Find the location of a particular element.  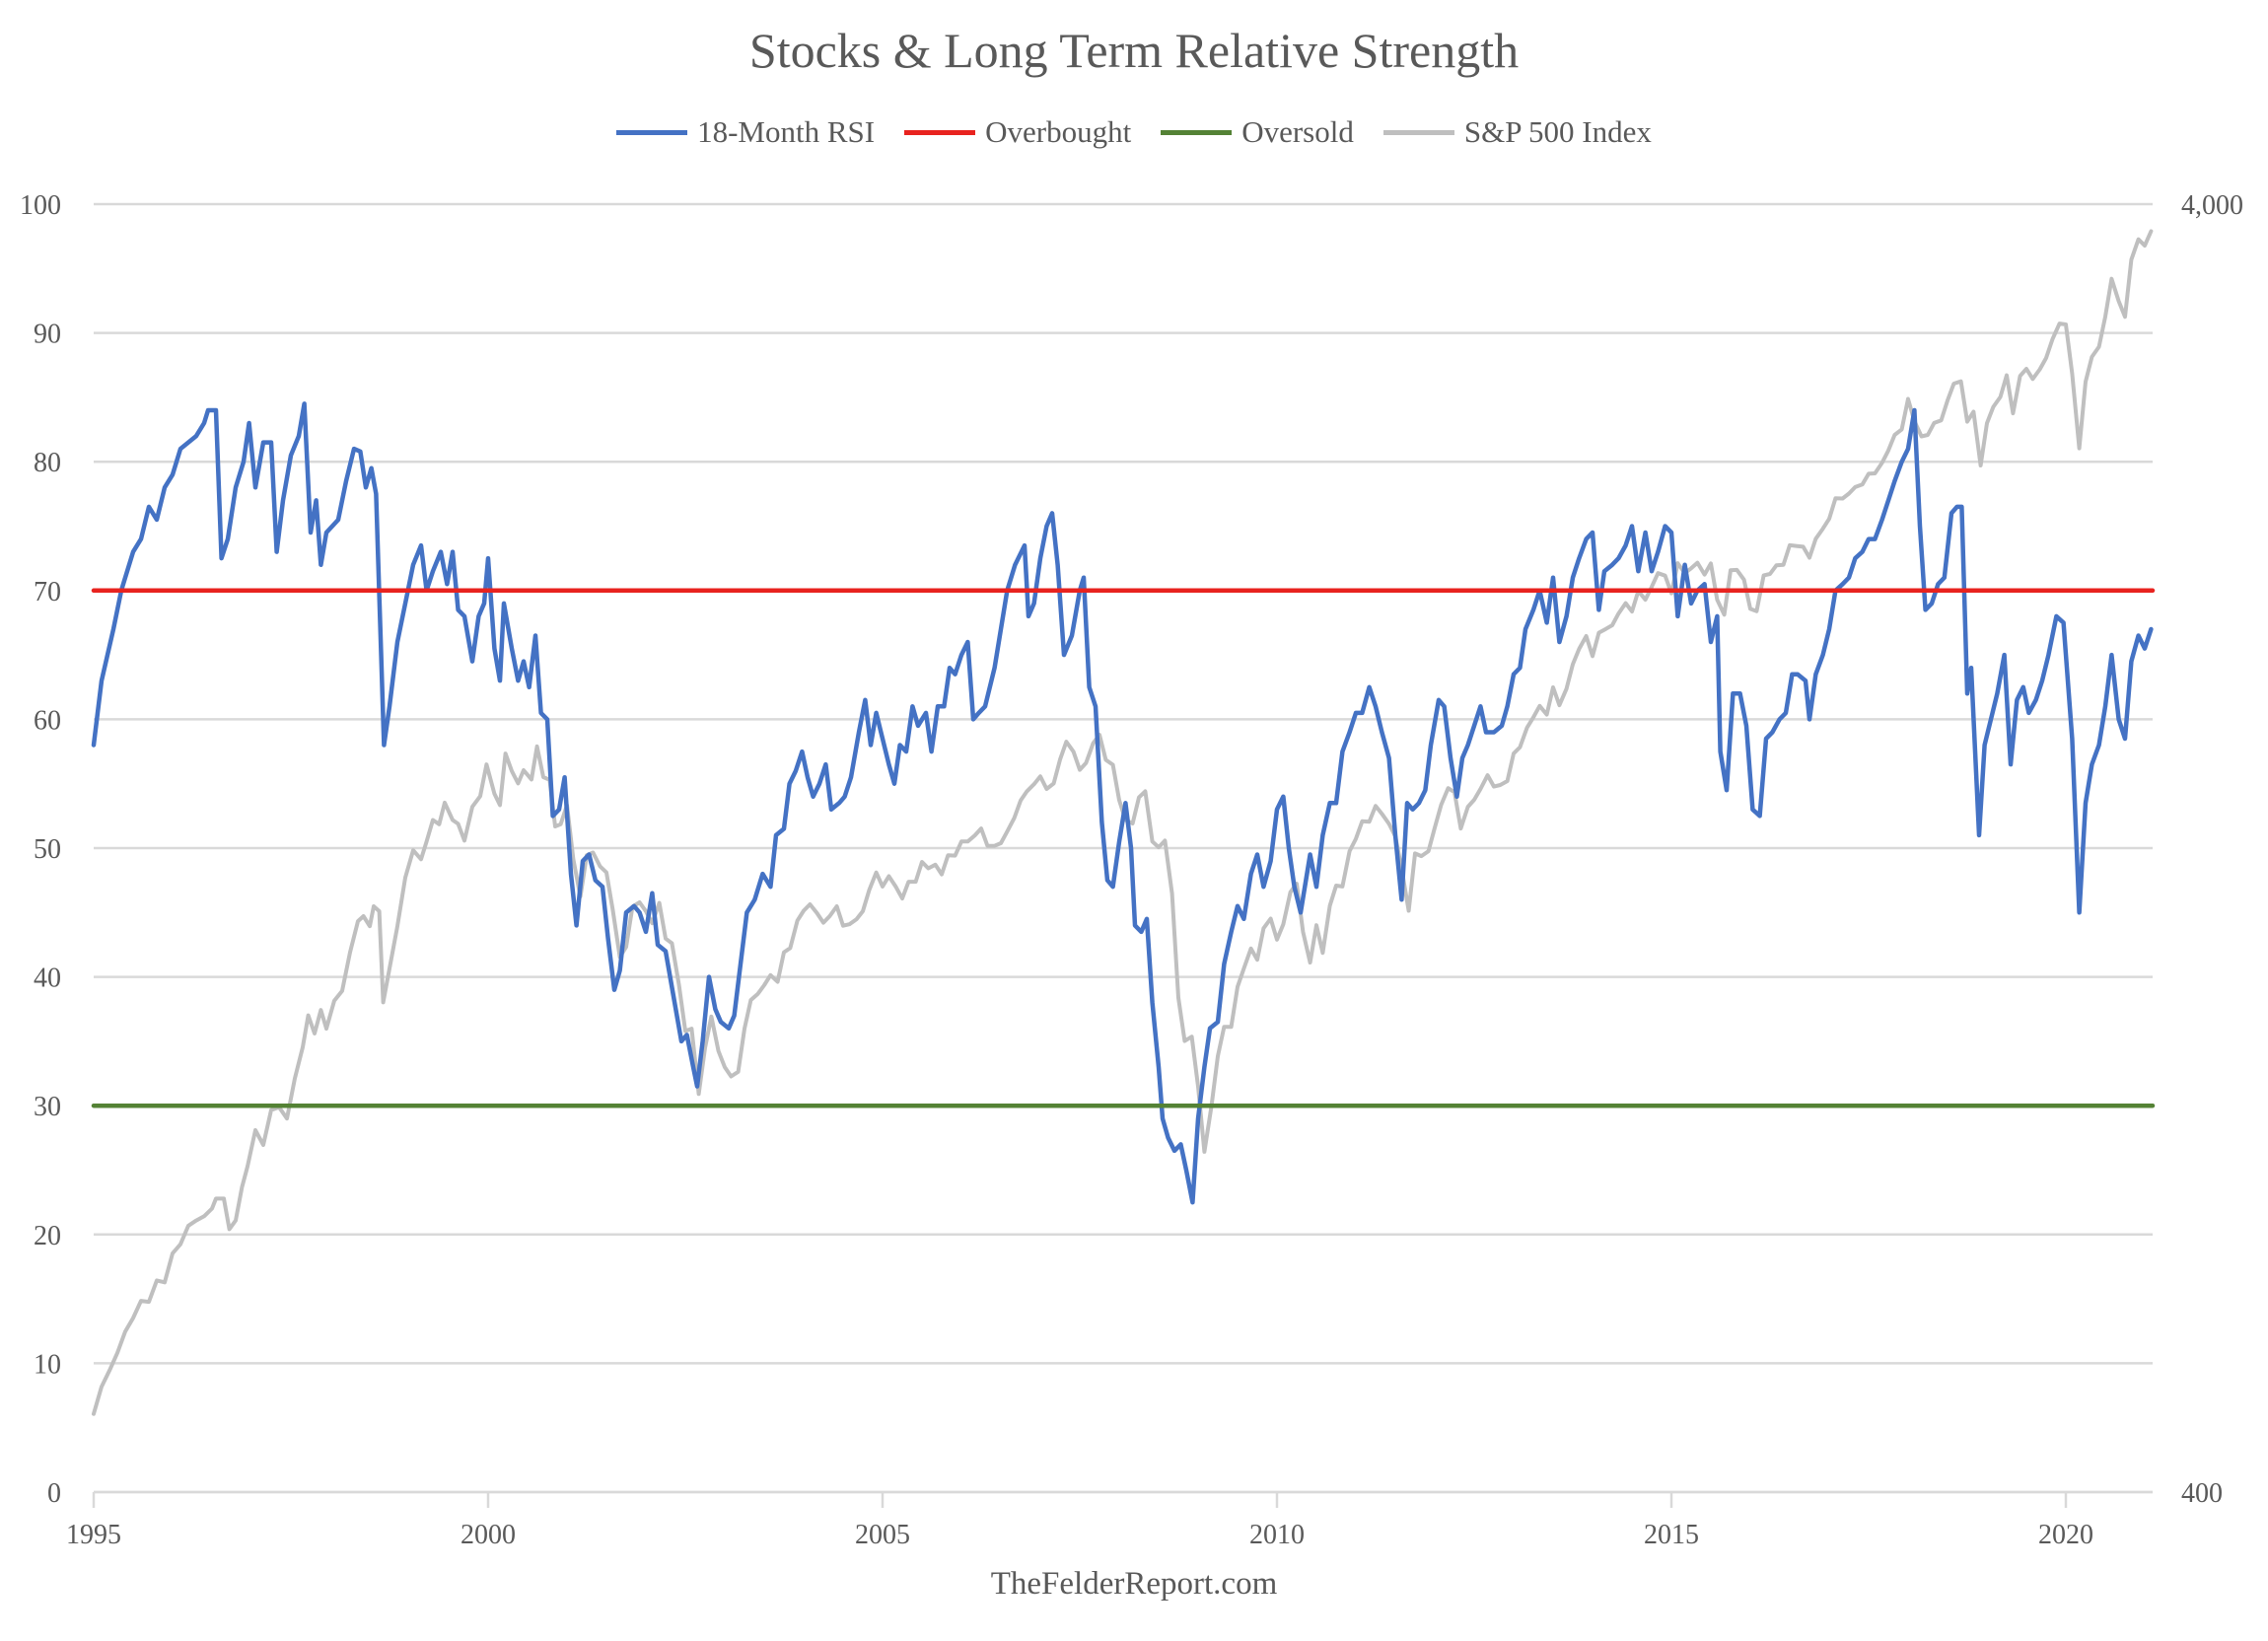

y2-tick-label-400: 400 is located at coordinates (2202, 1493).